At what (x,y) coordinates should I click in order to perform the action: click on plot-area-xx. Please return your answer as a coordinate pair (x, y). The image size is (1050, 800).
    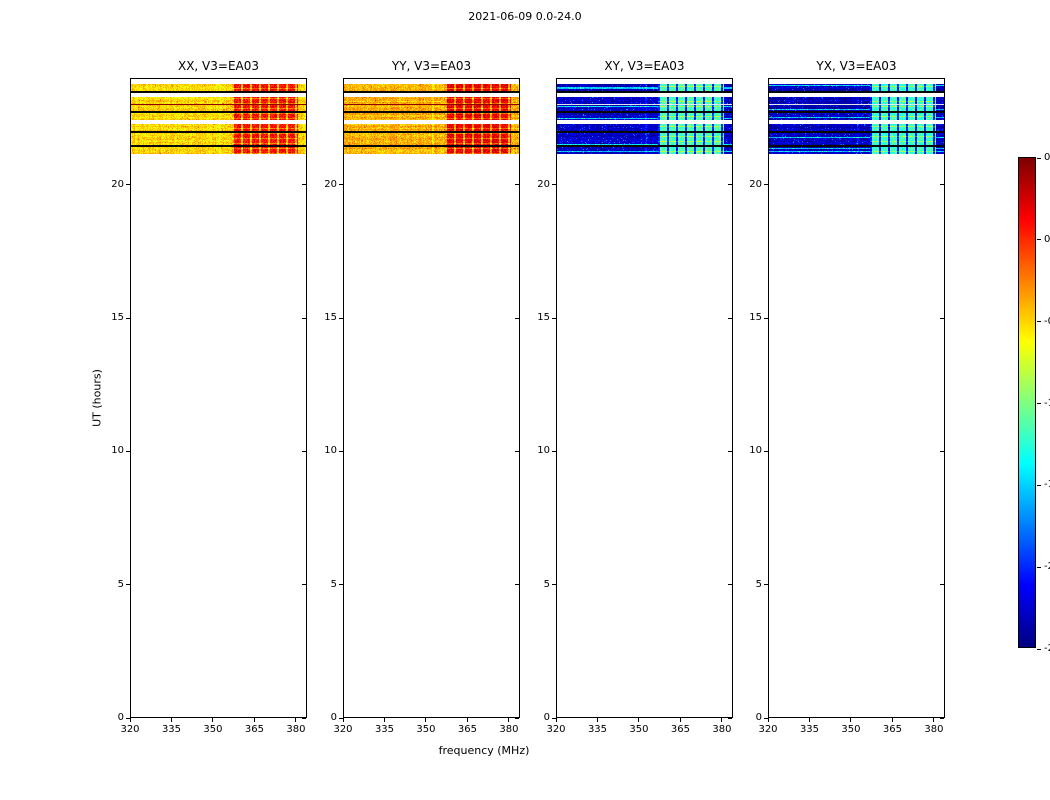
    Looking at the image, I should click on (218, 398).